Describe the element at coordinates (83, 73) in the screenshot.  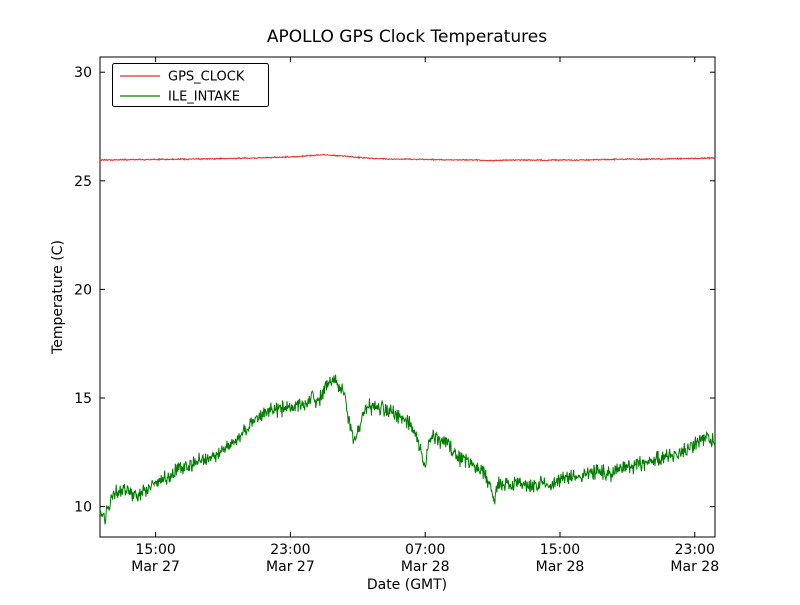
I see `y-tick-label: 30` at that location.